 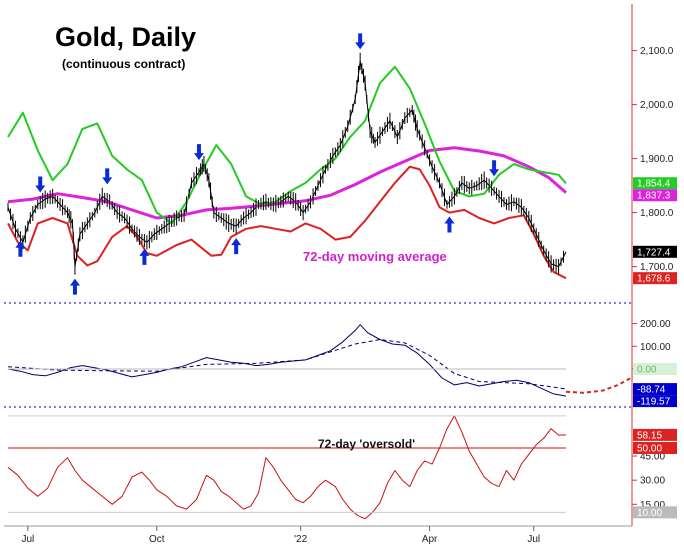 I want to click on chart-title: Gold, Daily, so click(x=125, y=37).